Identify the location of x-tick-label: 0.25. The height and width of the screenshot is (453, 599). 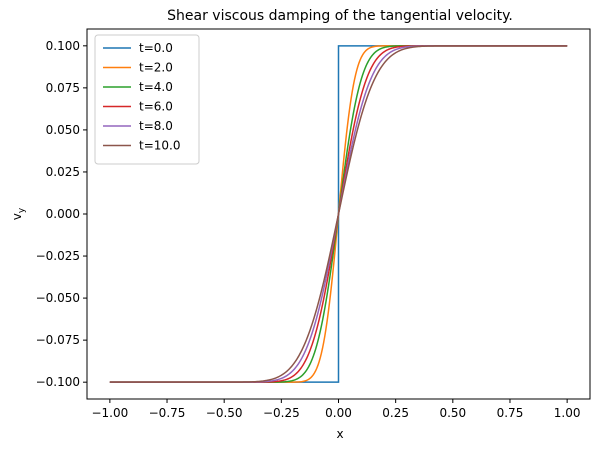
(395, 413).